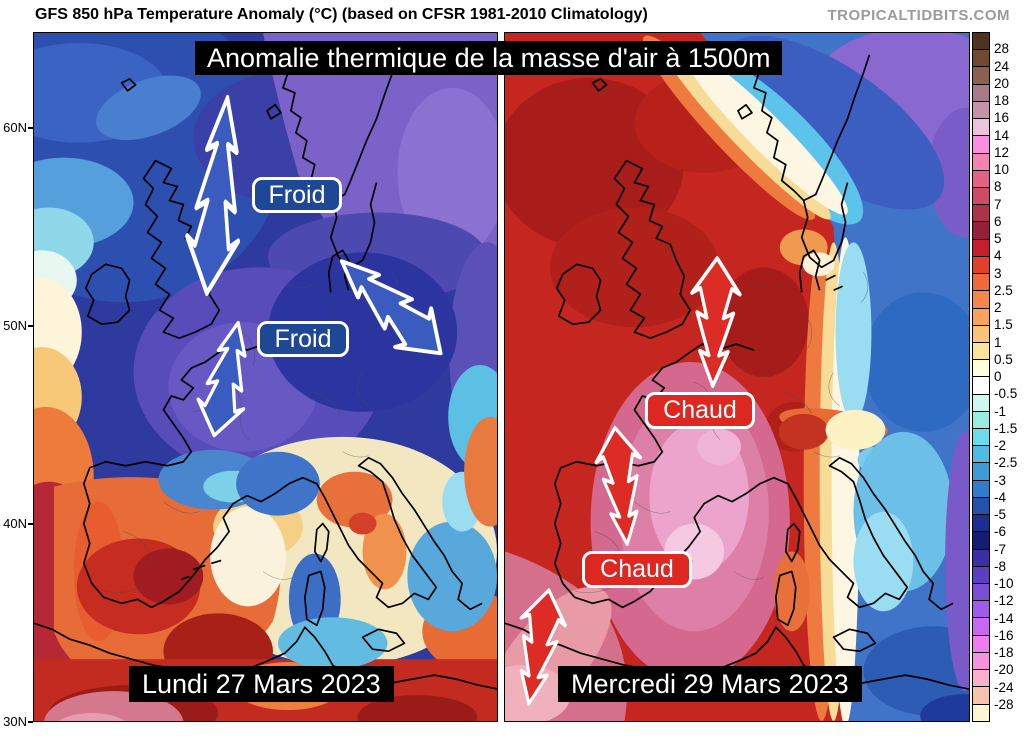 The width and height of the screenshot is (1024, 742). Describe the element at coordinates (1002, 118) in the screenshot. I see `colorbar-tick-label: 16` at that location.